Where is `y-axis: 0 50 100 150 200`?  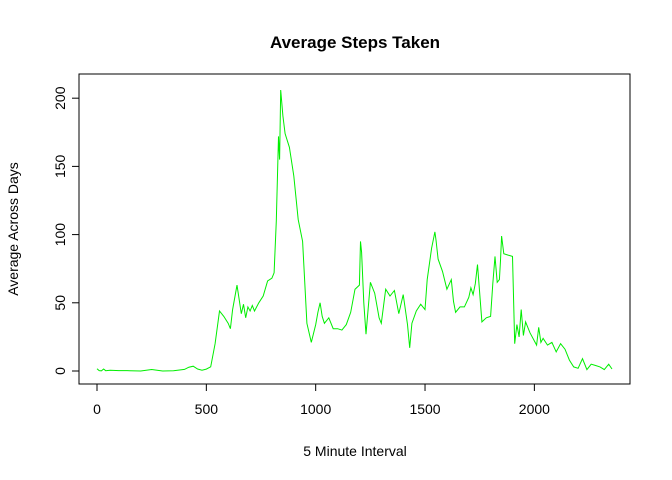 y-axis: 0 50 100 150 200 is located at coordinates (66, 230).